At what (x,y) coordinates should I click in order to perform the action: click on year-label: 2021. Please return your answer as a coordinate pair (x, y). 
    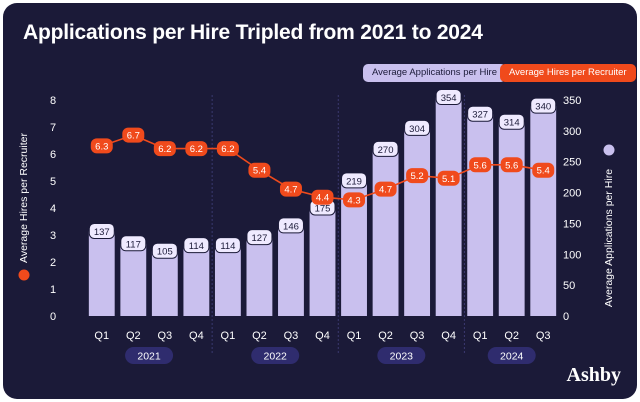
    Looking at the image, I should click on (149, 357).